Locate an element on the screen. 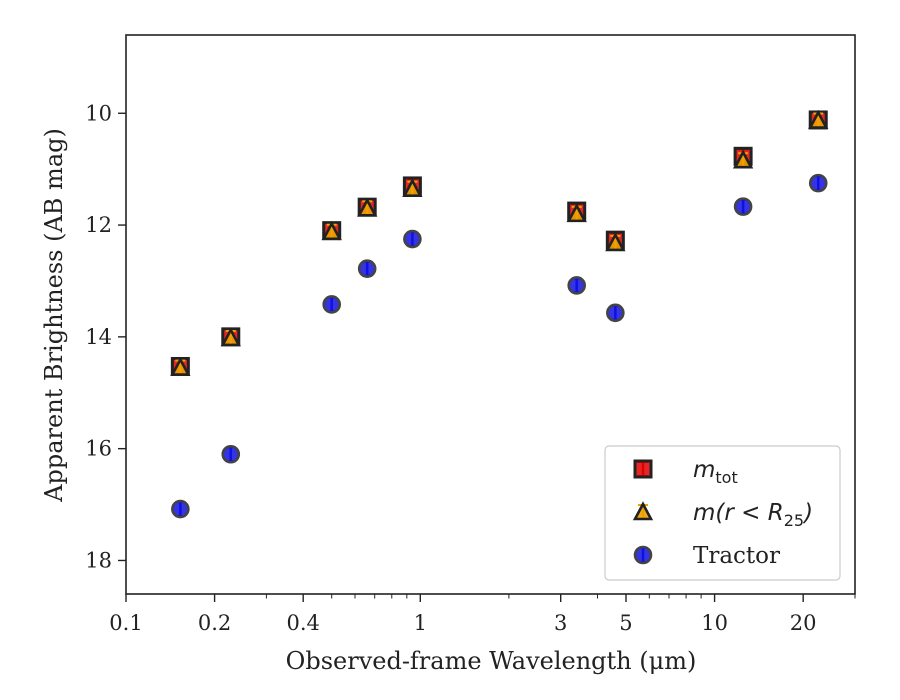 This screenshot has height=700, width=900. x-tick-label: 0.1 is located at coordinates (125, 623).